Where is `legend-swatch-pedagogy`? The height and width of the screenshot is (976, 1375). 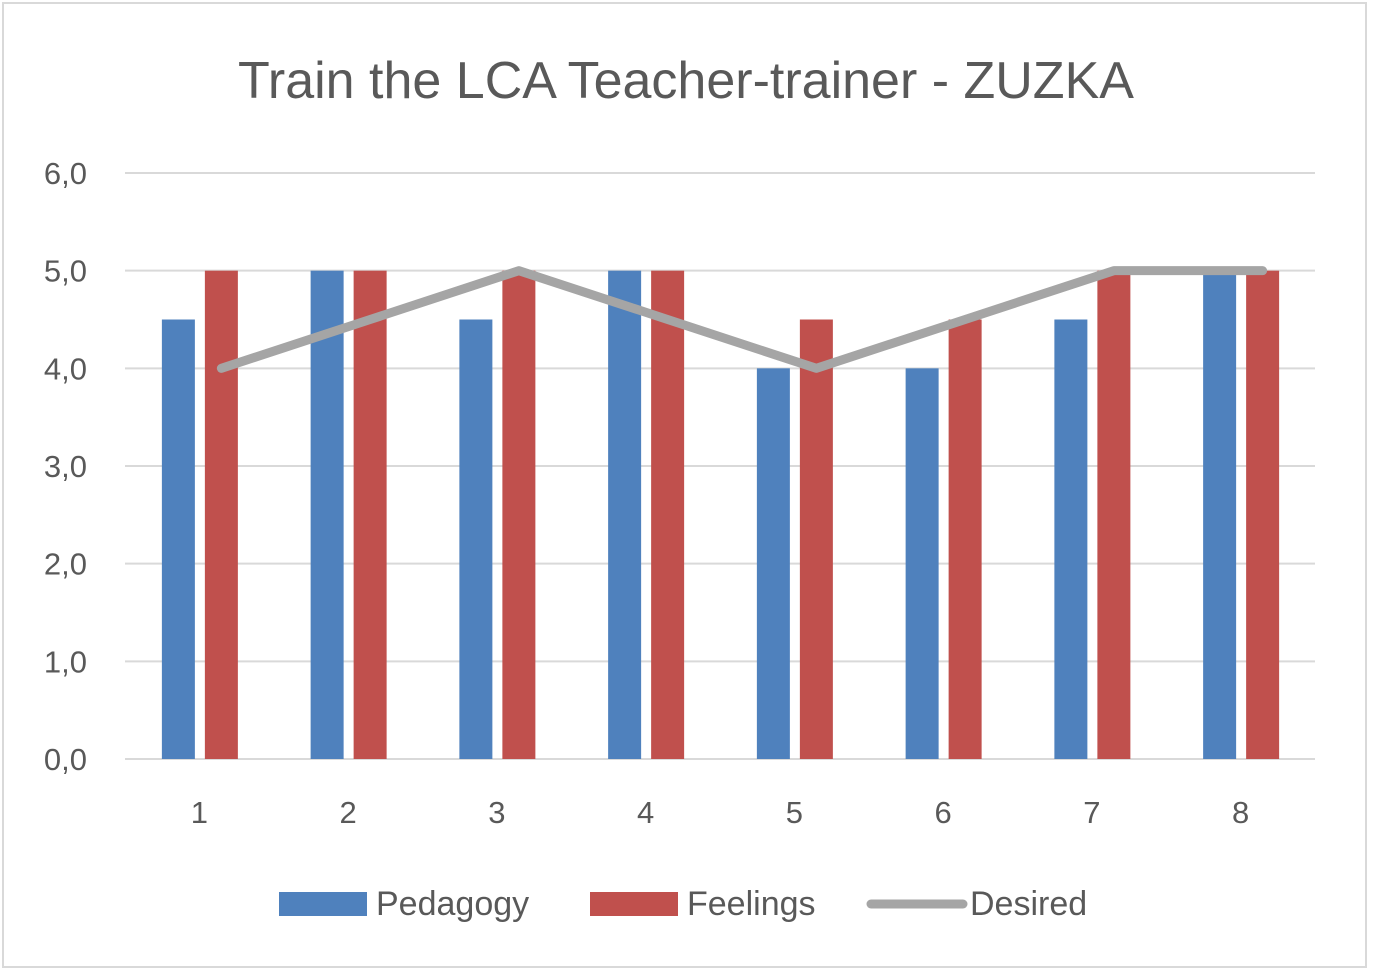 legend-swatch-pedagogy is located at coordinates (323, 904).